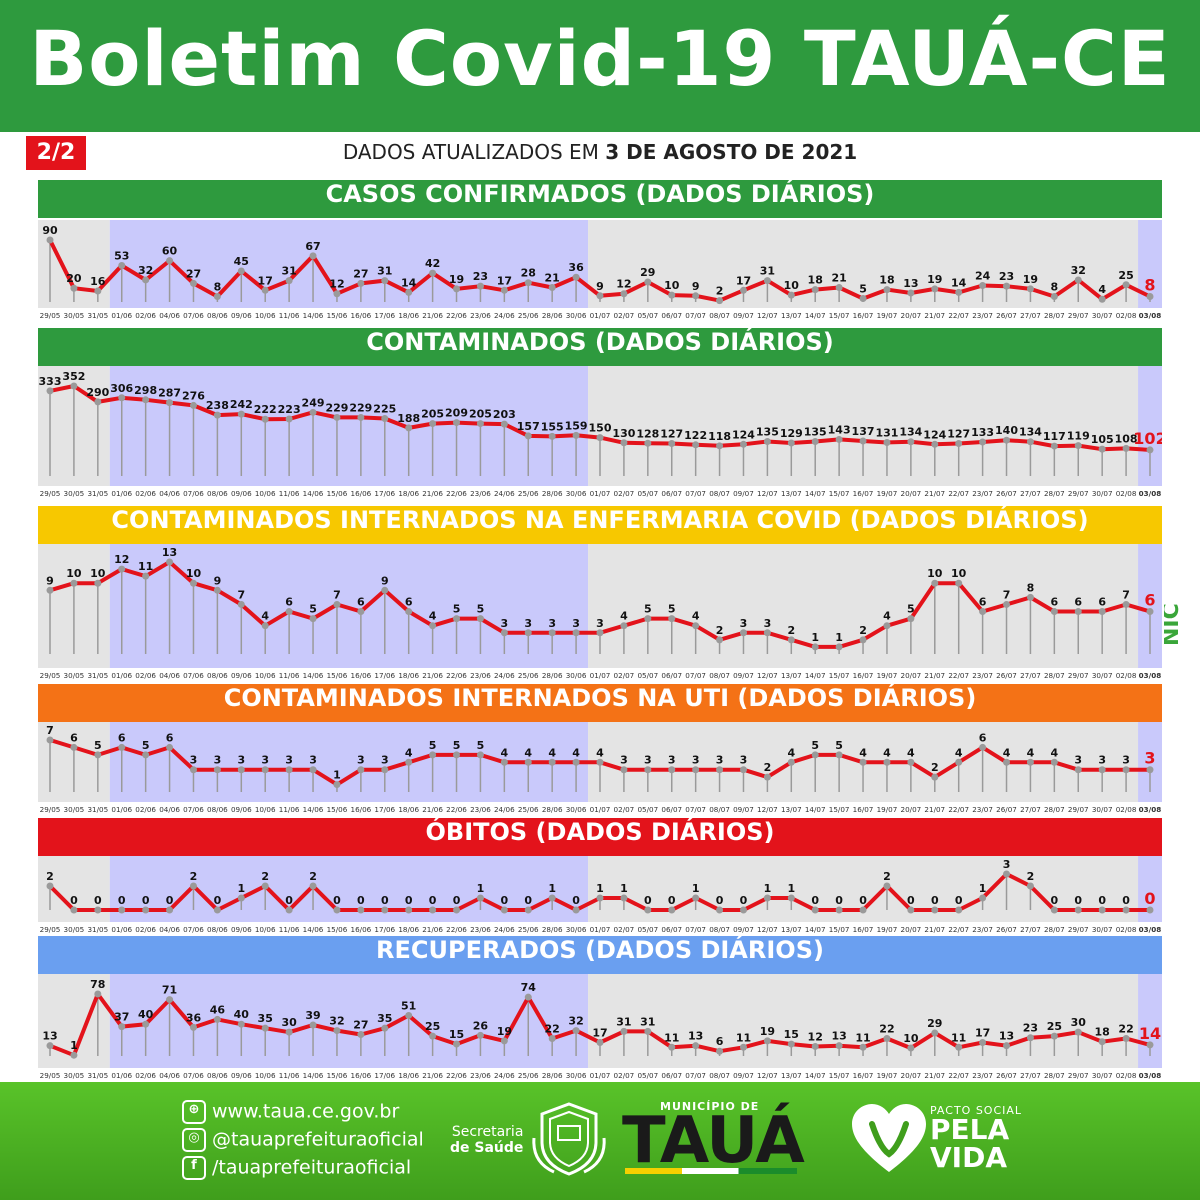  I want to click on data-label: 35, so click(265, 1018).